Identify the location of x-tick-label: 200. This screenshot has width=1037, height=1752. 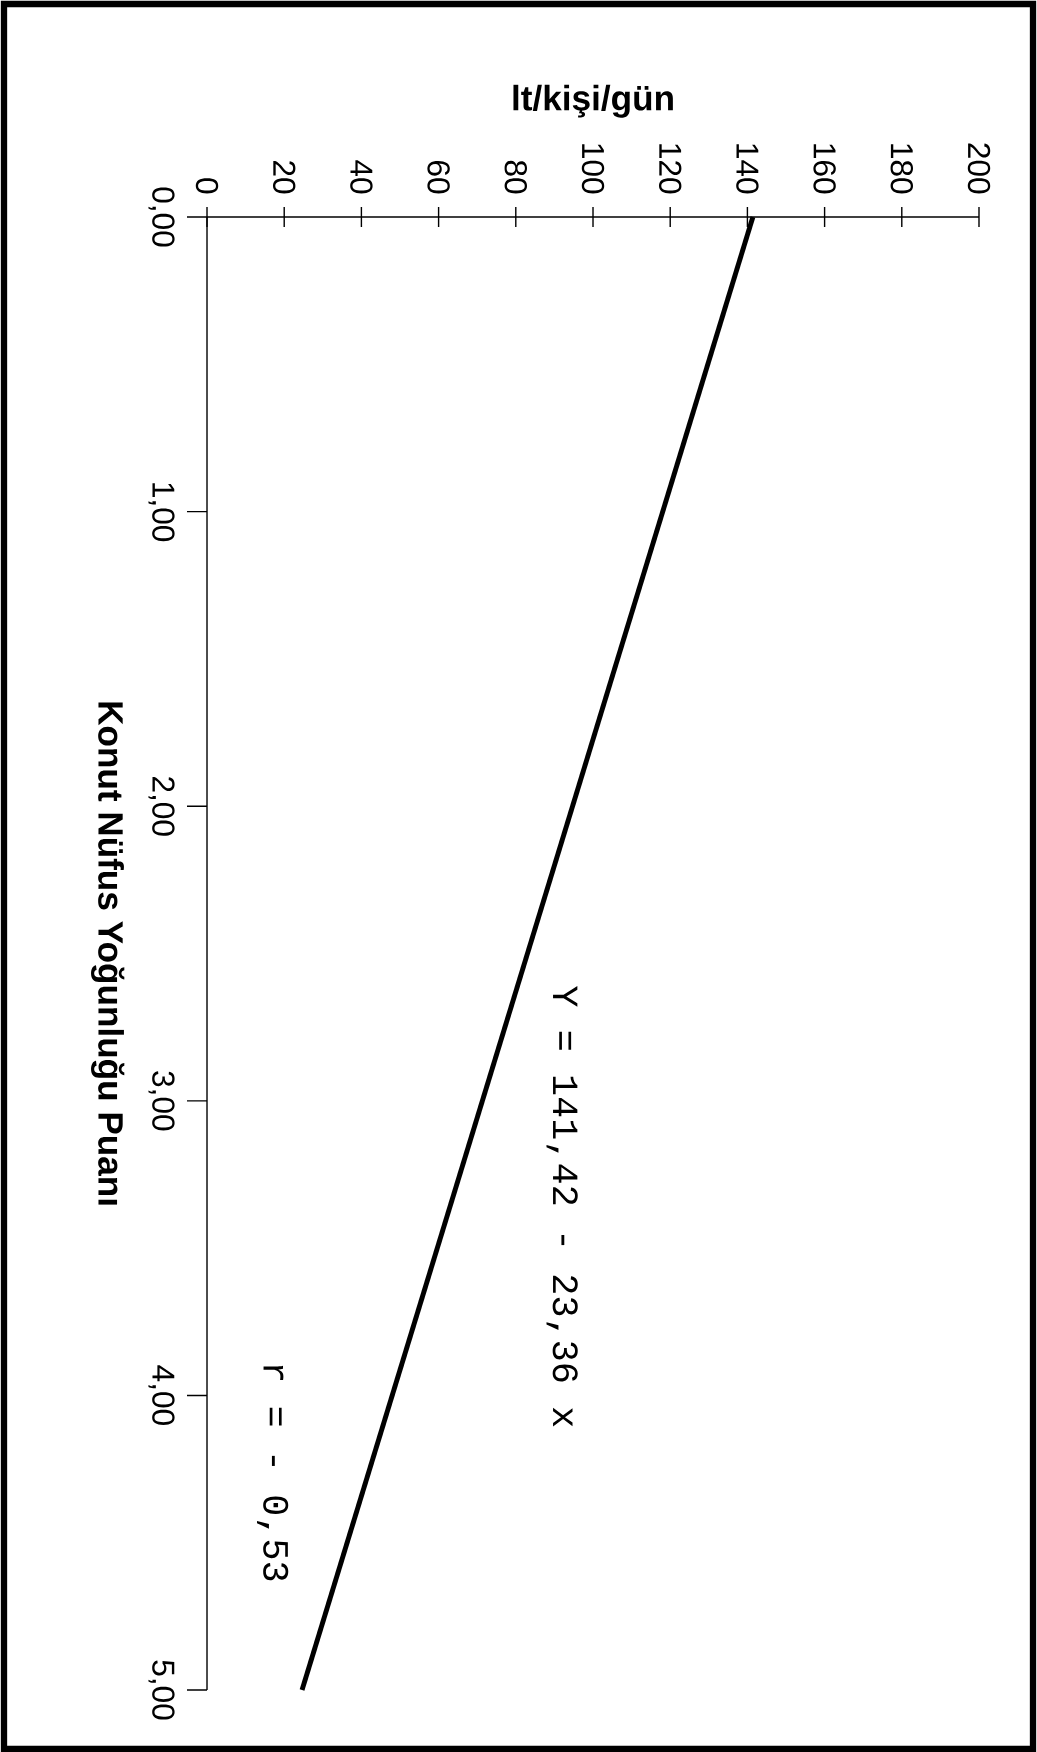
(979, 168).